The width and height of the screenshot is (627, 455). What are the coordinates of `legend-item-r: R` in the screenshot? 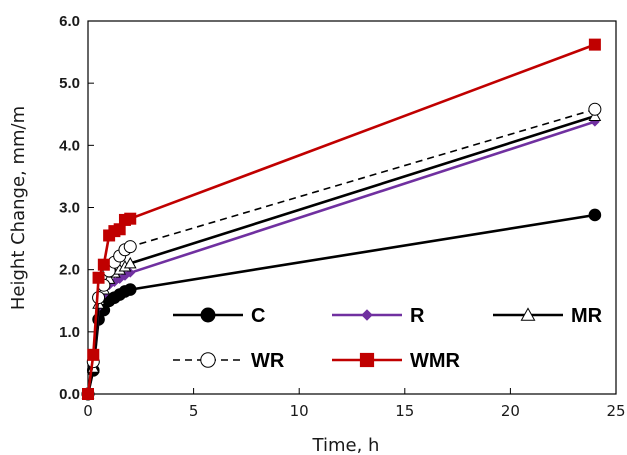 It's located at (378, 316).